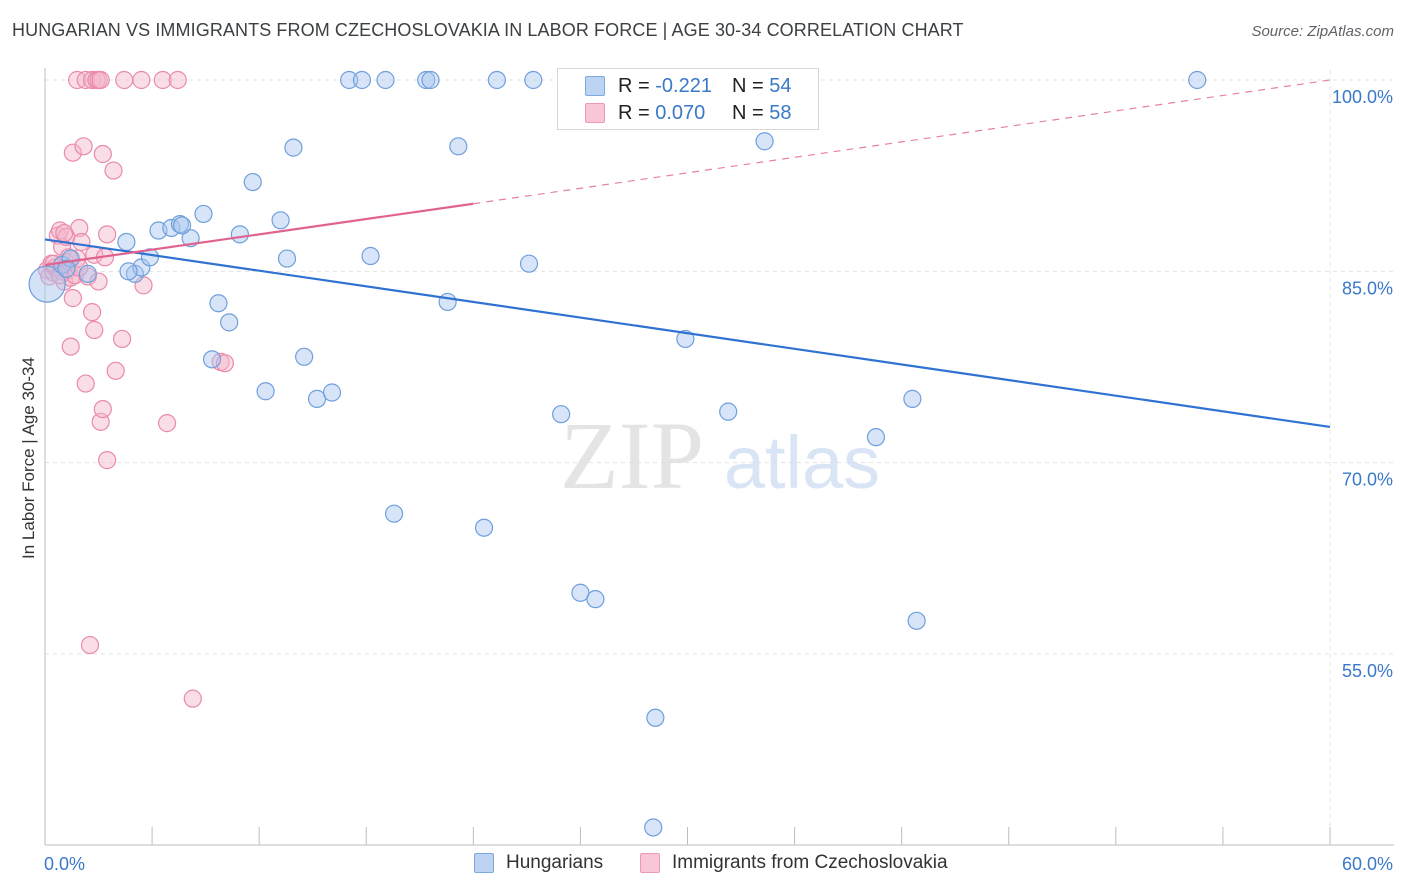 Image resolution: width=1406 pixels, height=892 pixels. What do you see at coordinates (136, 389) in the screenshot?
I see `series-immigrants-points` at bounding box center [136, 389].